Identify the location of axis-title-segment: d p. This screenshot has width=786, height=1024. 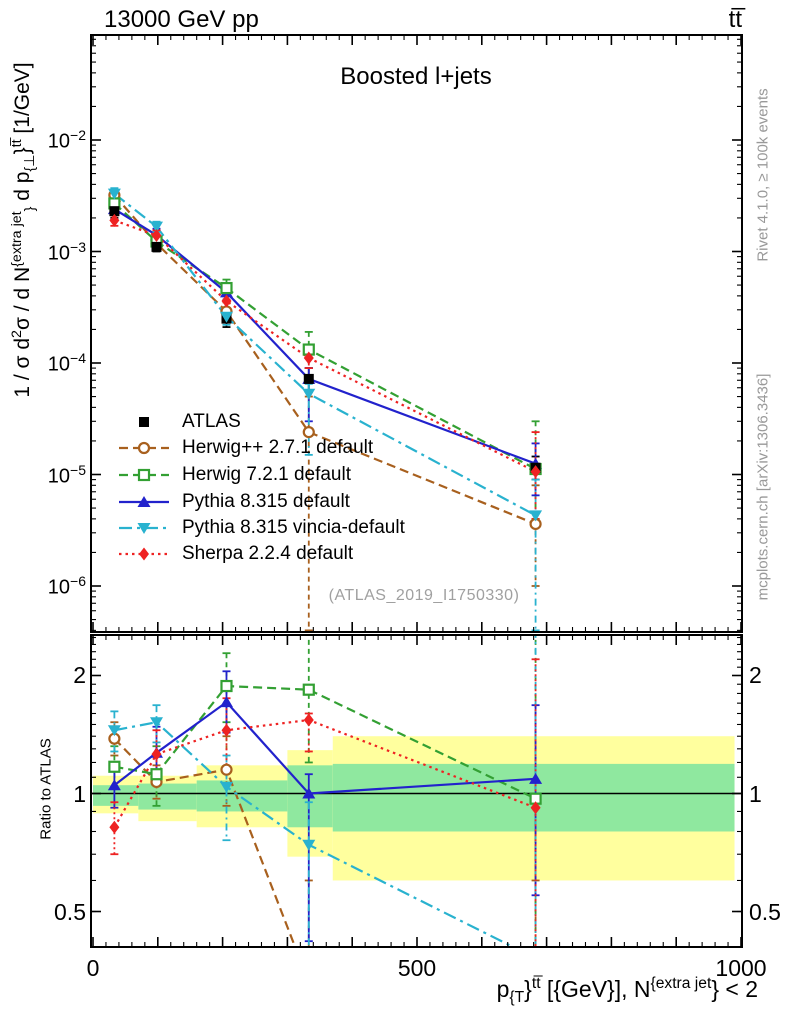
(22, 189).